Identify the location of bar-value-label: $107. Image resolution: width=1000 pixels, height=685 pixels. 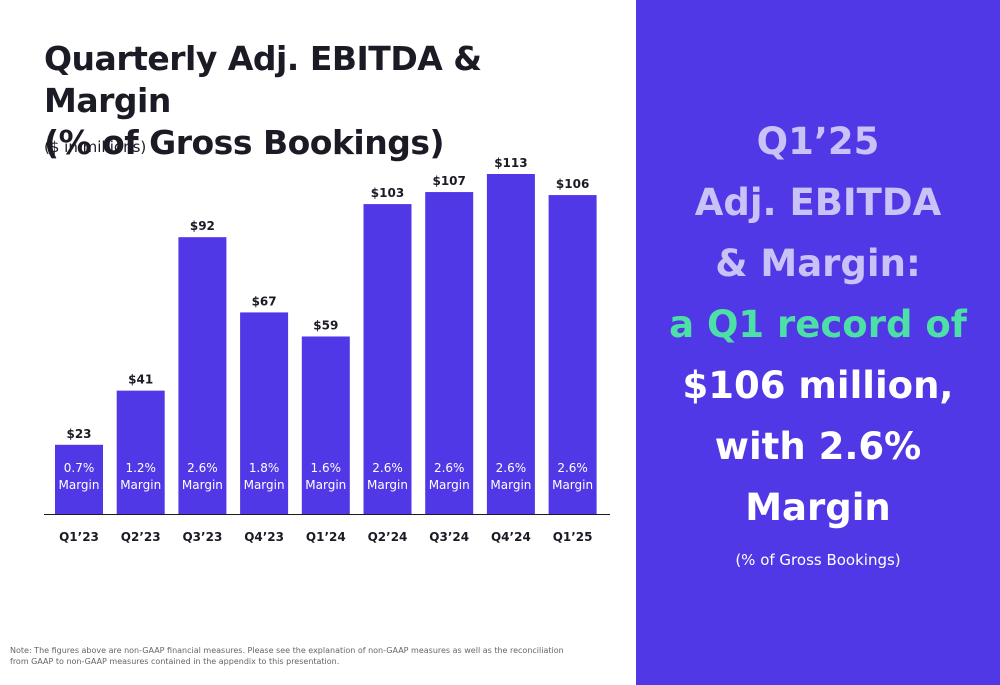
(448, 181).